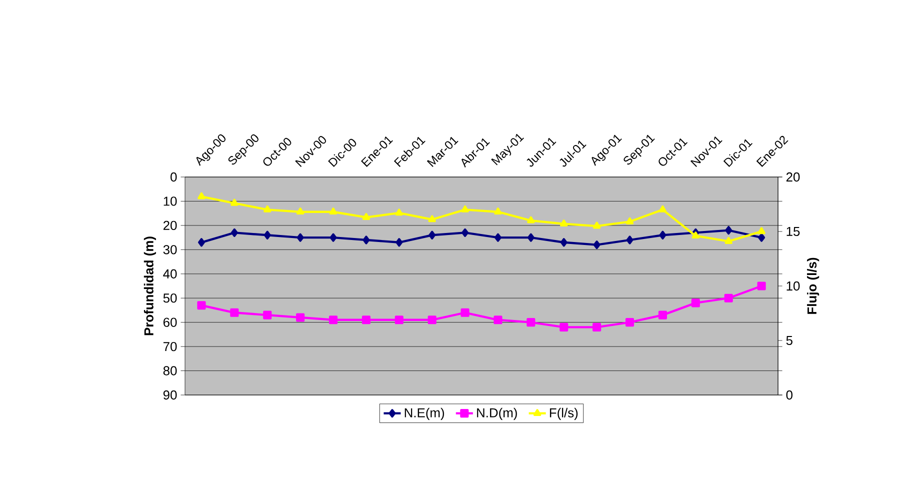  Describe the element at coordinates (170, 298) in the screenshot. I see `y-tick-label: 50` at that location.